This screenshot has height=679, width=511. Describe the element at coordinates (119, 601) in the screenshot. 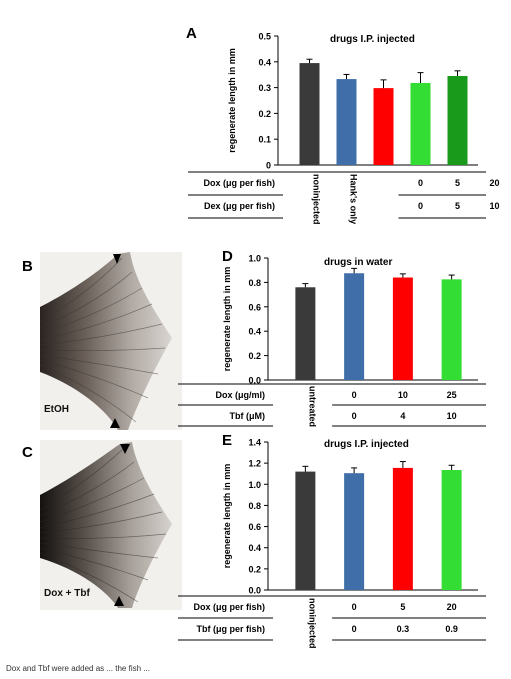

I see `arrowhead-bottom-c` at that location.